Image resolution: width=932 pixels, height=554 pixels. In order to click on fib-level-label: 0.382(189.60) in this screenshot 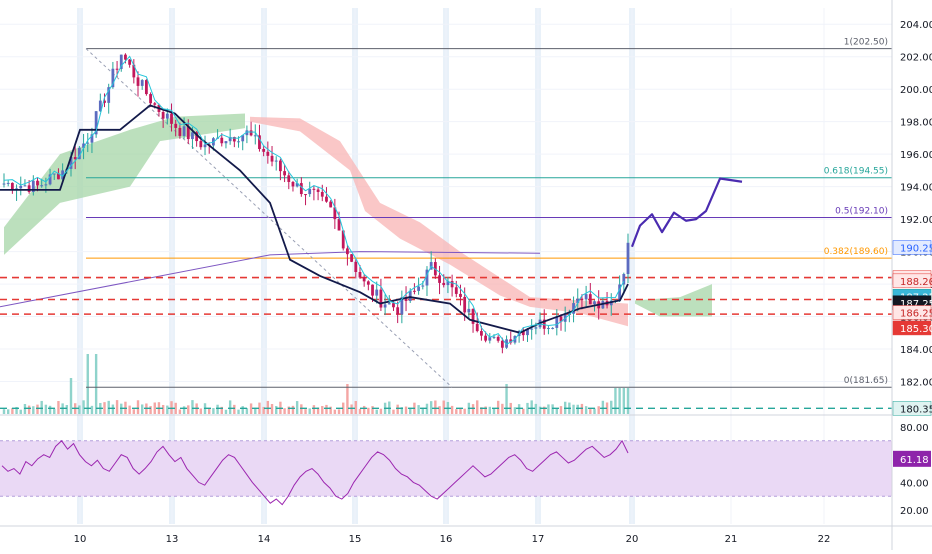, I will do `click(856, 252)`.